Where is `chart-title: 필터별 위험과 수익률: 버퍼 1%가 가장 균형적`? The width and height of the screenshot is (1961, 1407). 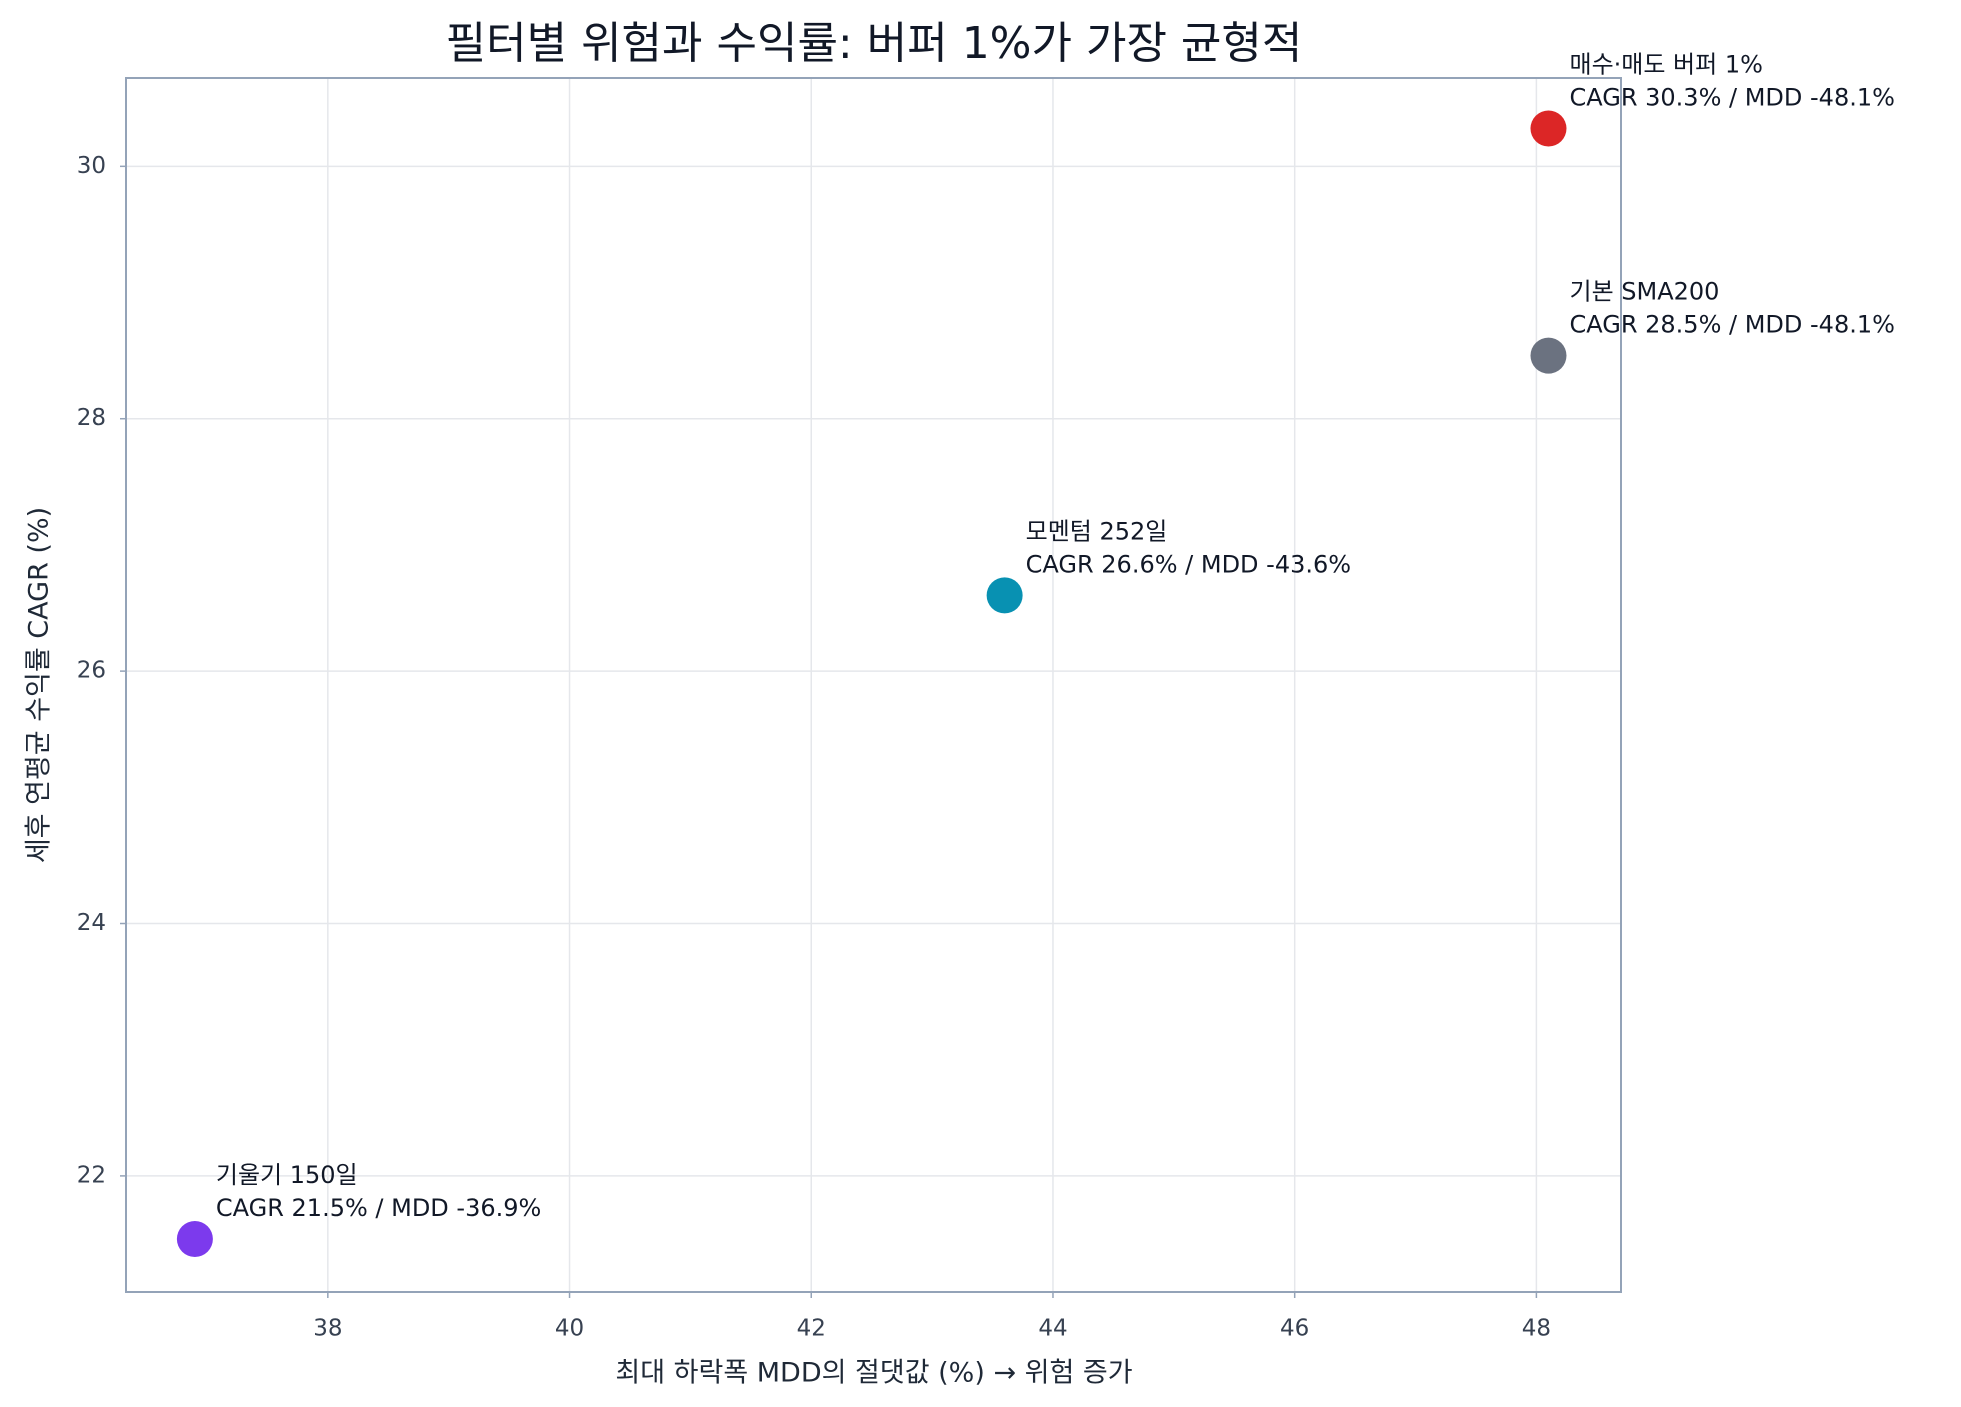 chart-title: 필터별 위험과 수익률: 버퍼 1%가 가장 균형적 is located at coordinates (874, 43).